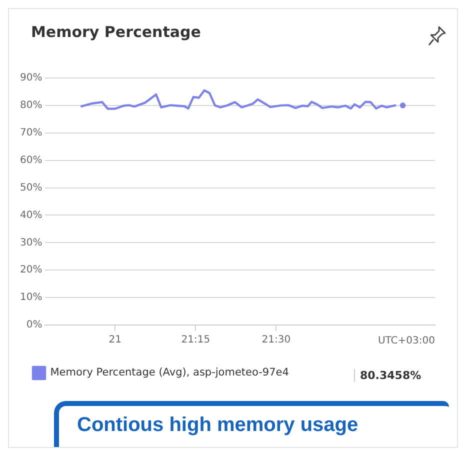 The height and width of the screenshot is (463, 474). I want to click on y-tick-label: 0%, so click(34, 325).